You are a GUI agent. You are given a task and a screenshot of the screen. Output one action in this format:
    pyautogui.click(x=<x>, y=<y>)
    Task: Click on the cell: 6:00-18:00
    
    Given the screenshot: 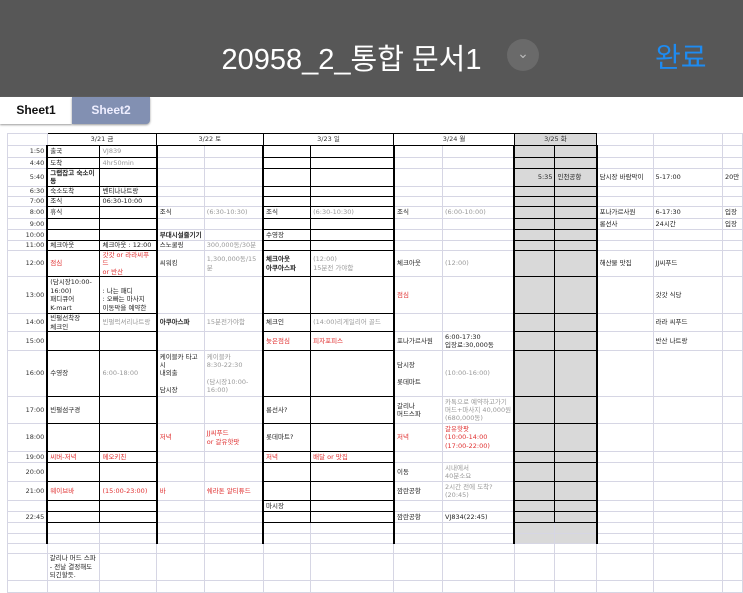 What is the action you would take?
    pyautogui.click(x=128, y=374)
    